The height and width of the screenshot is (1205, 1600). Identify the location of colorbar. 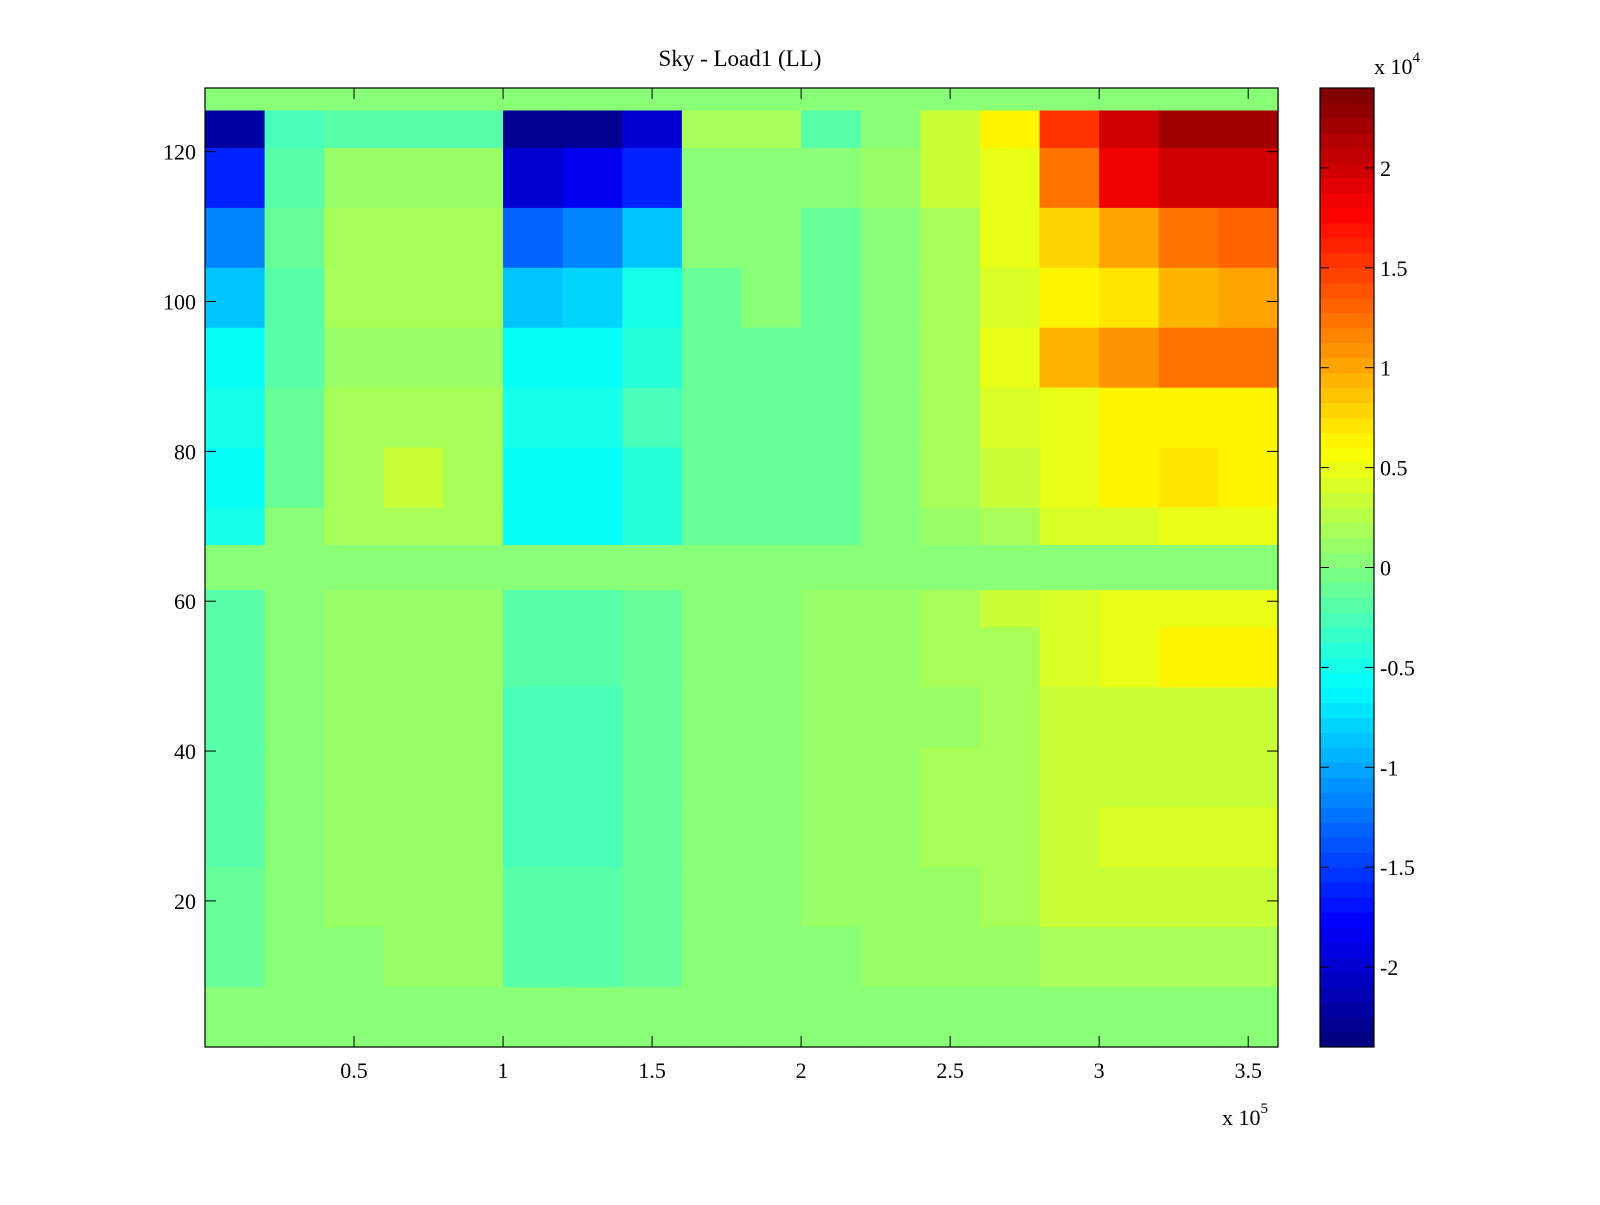
(1347, 568).